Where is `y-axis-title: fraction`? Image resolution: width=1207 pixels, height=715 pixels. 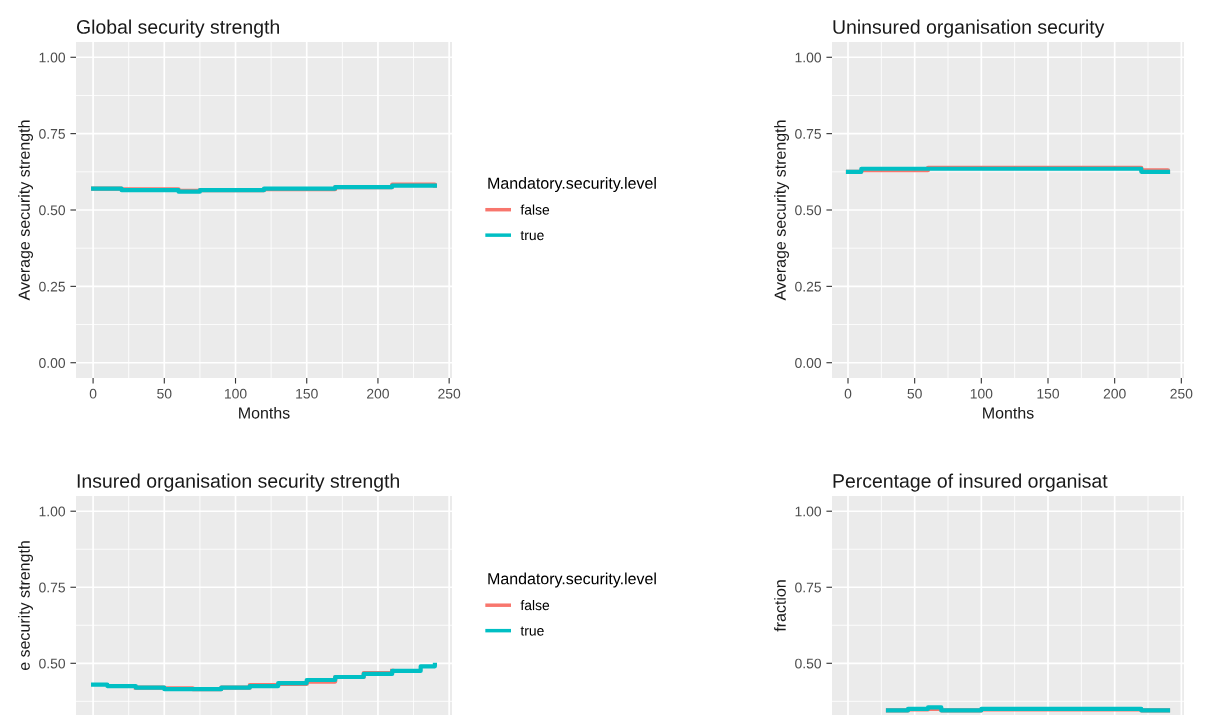 y-axis-title: fraction is located at coordinates (780, 606).